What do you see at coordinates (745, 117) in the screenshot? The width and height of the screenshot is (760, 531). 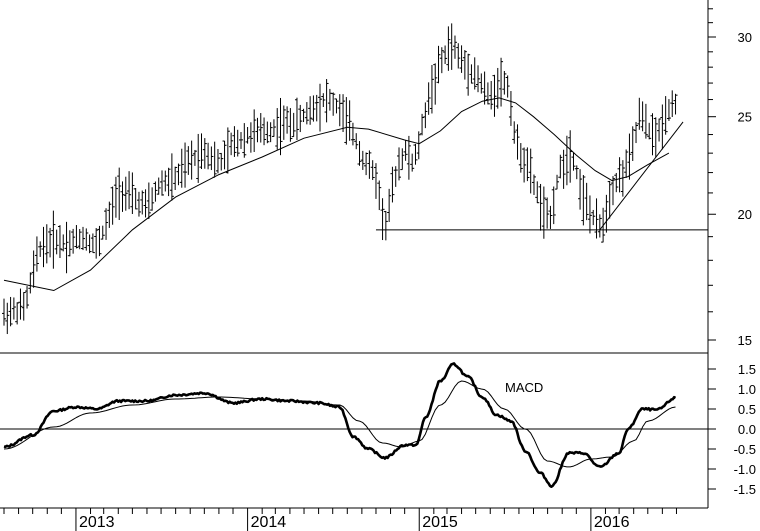 I see `price-y-tick-label: 25` at bounding box center [745, 117].